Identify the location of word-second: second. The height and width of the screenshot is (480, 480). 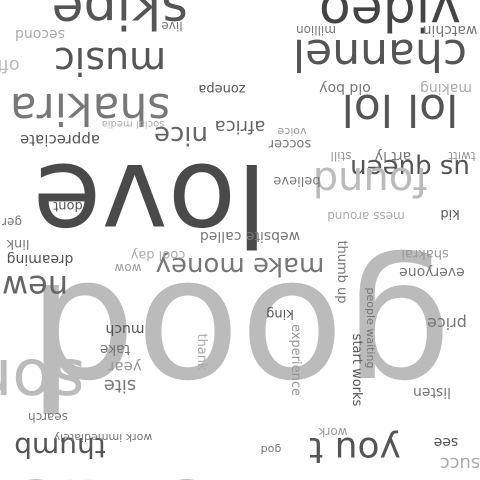
(40, 34).